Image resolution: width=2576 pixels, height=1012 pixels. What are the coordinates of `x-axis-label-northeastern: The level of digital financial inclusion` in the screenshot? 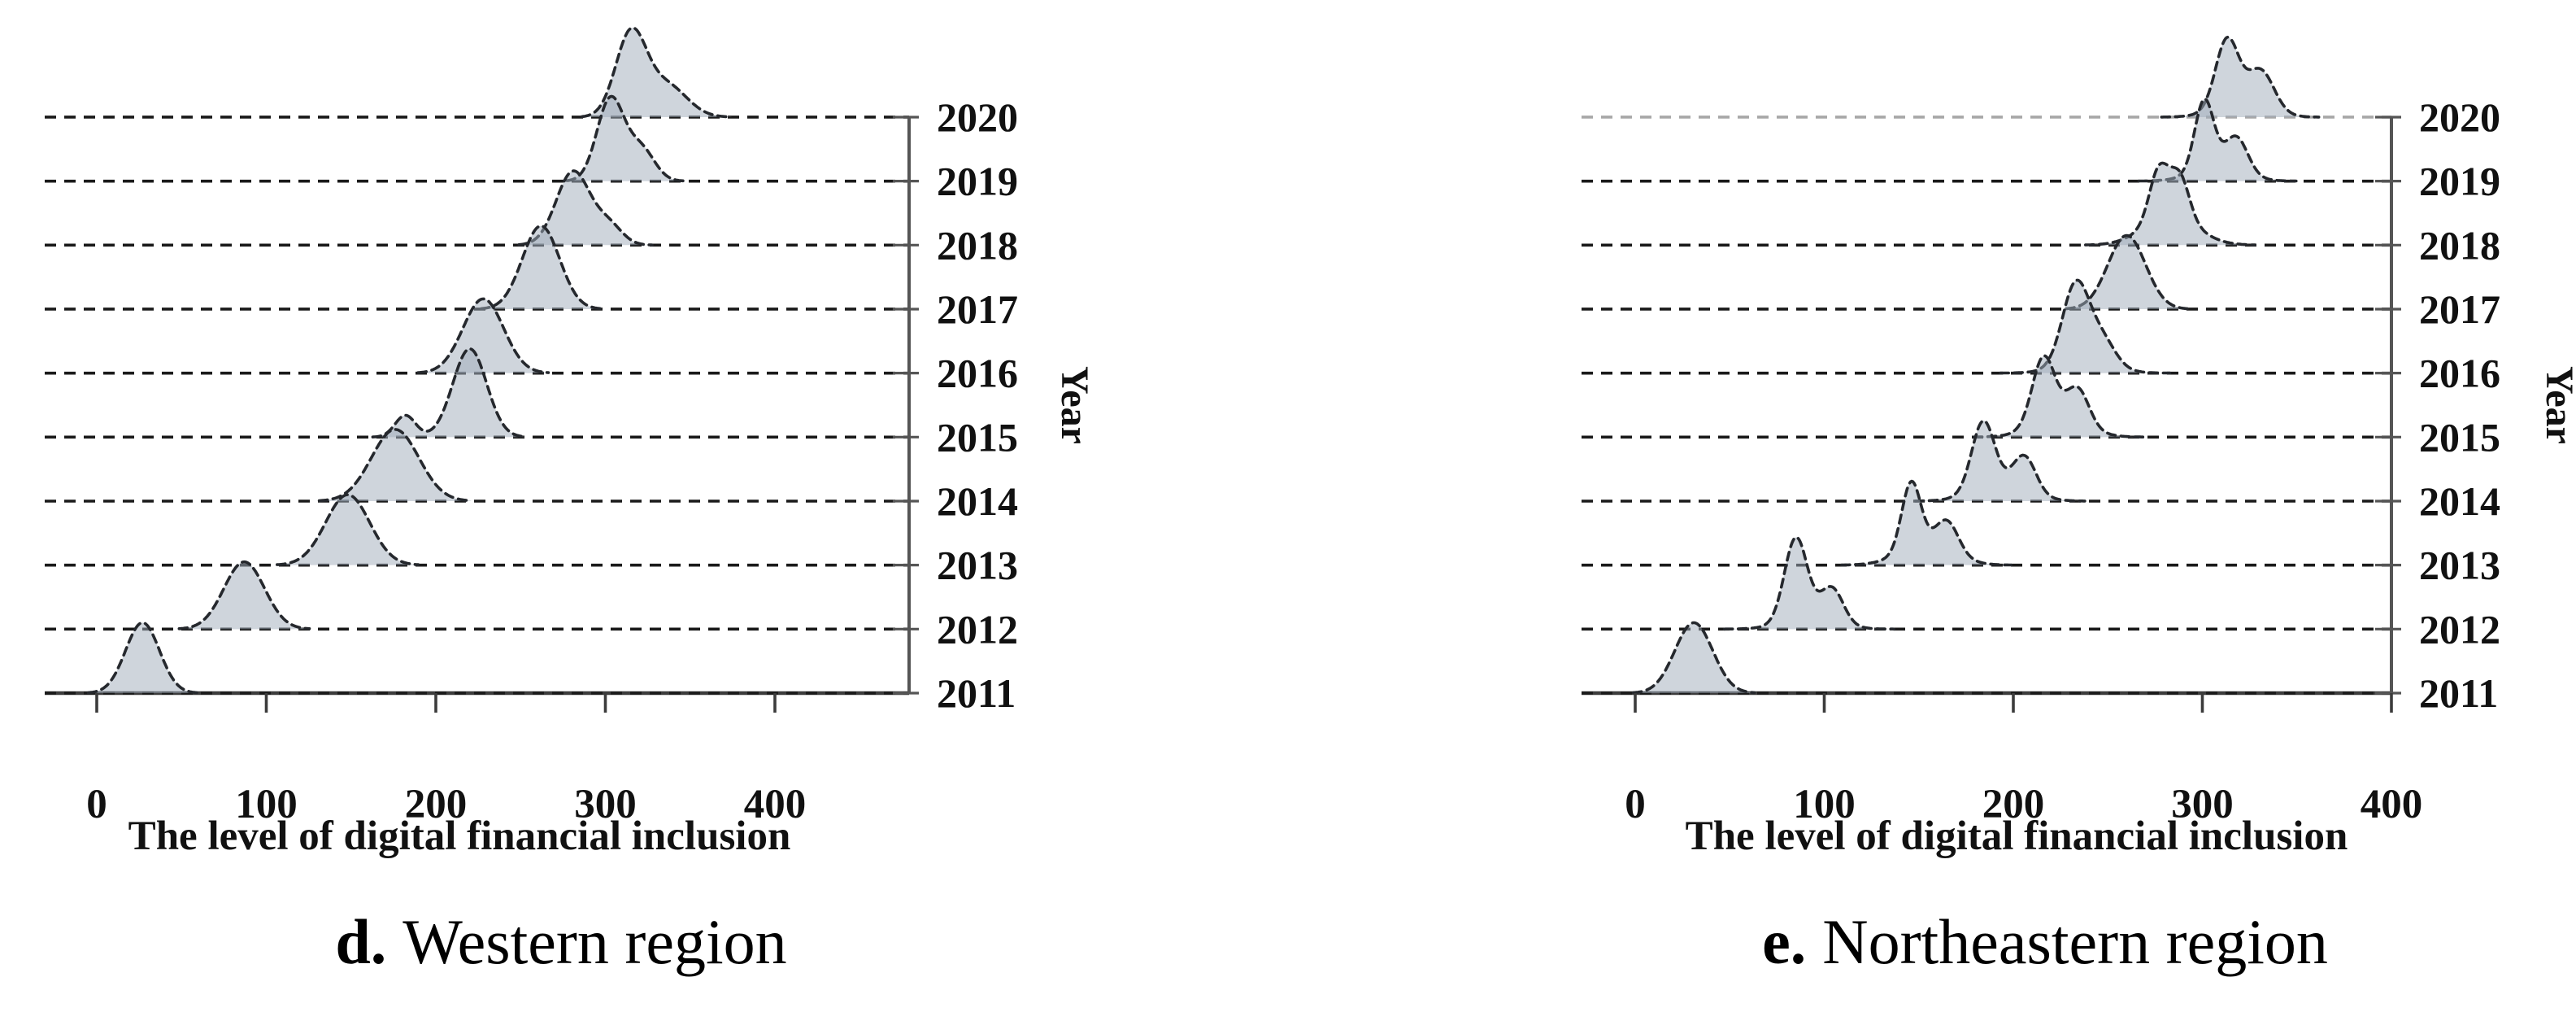 It's located at (2017, 836).